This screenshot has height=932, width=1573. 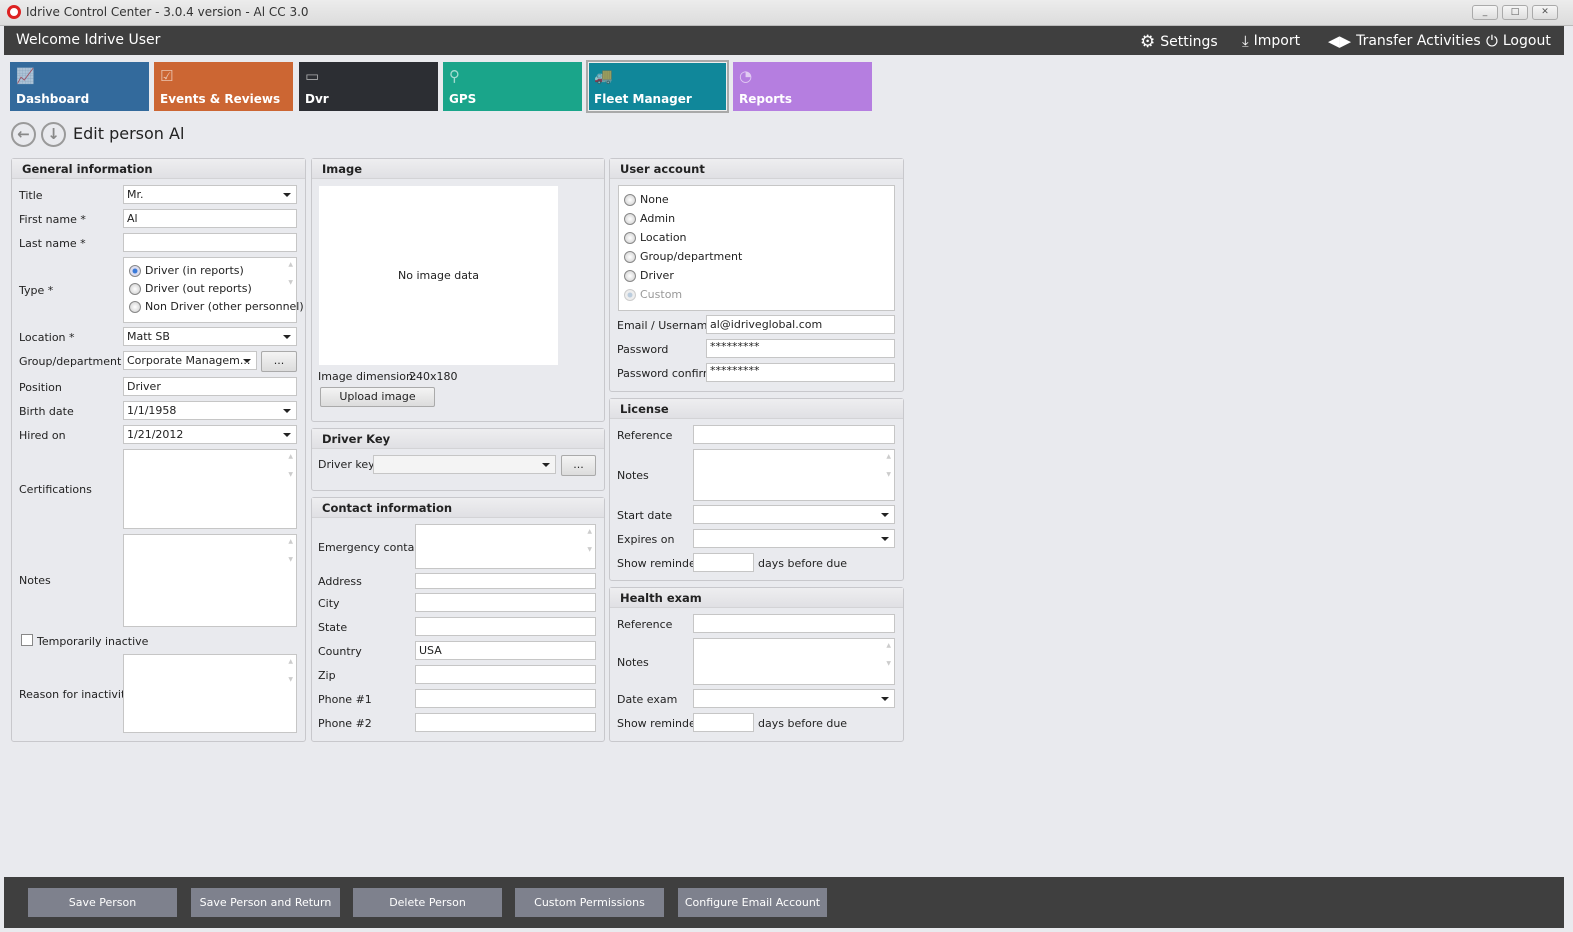 What do you see at coordinates (367, 376) in the screenshot?
I see `image-dimension-label: Image dimension:` at bounding box center [367, 376].